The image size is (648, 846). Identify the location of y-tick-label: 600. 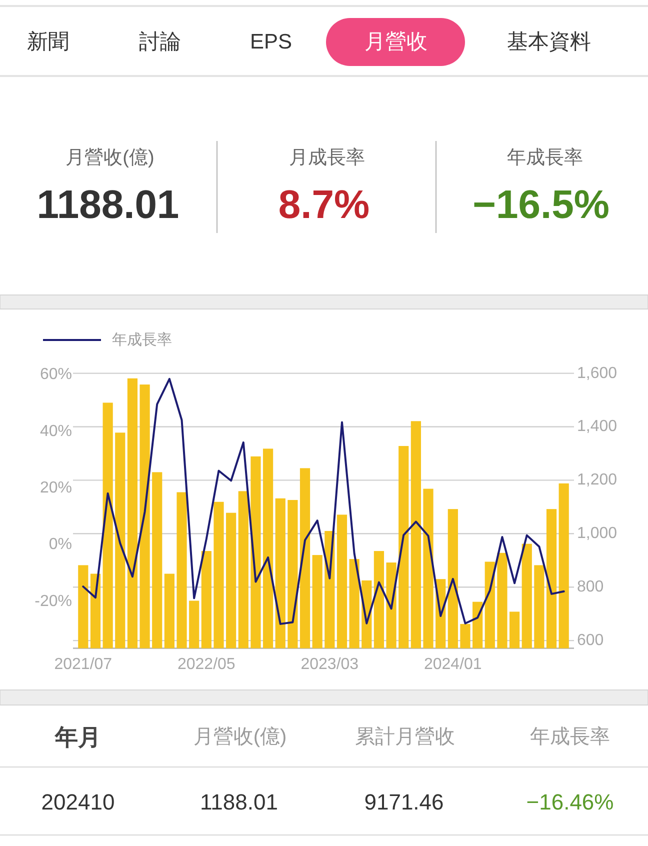
(590, 641).